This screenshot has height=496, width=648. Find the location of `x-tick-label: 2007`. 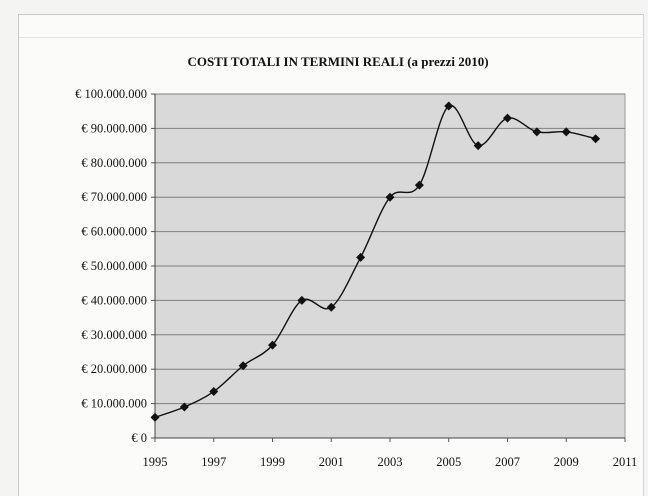

x-tick-label: 2007 is located at coordinates (507, 462).